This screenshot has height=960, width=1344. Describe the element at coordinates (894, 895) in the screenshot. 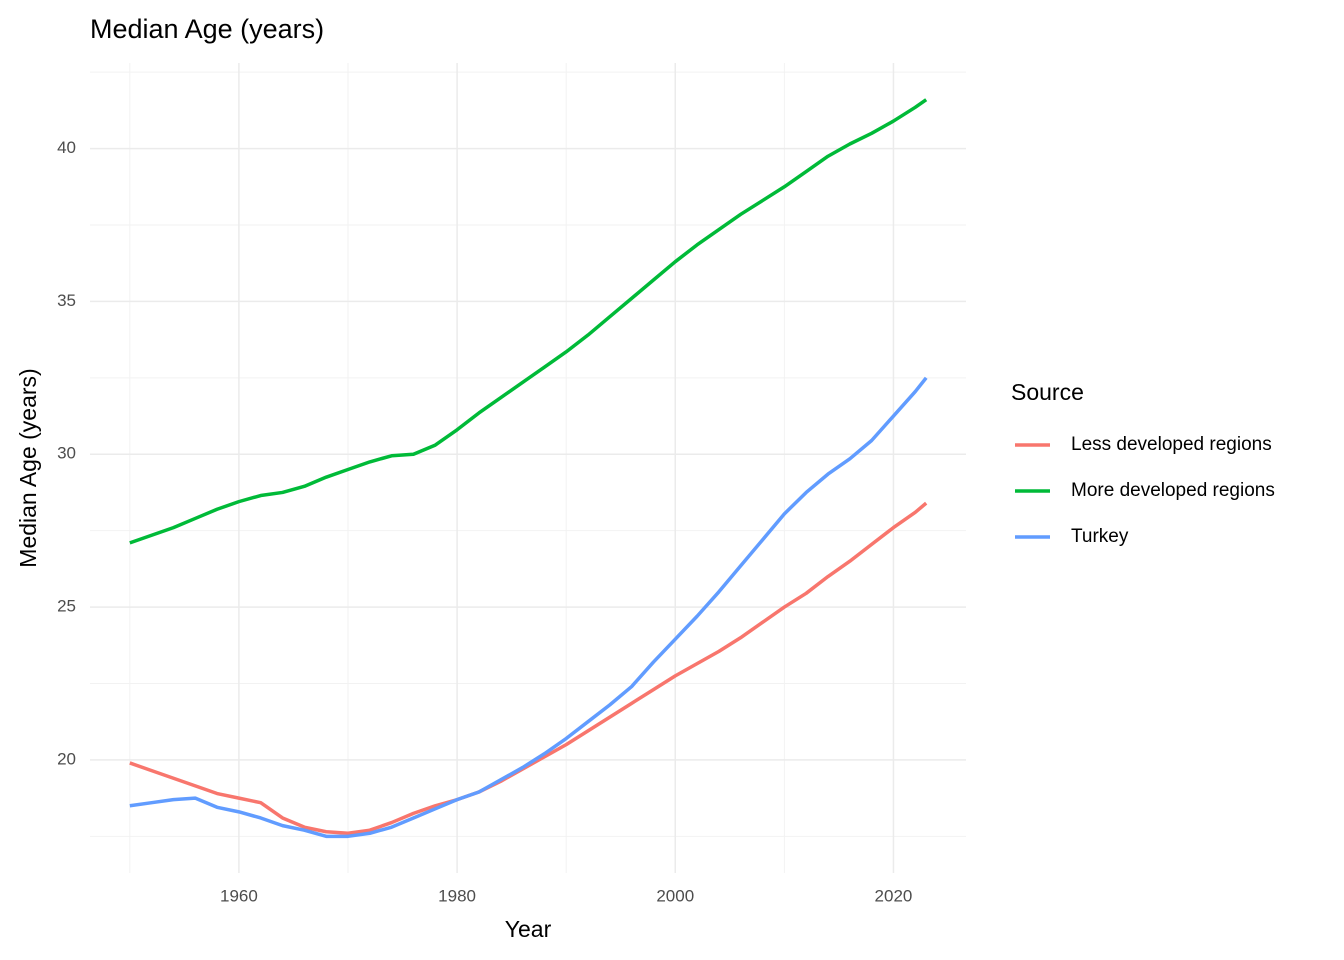

I see `x-tick-label: 2020` at that location.